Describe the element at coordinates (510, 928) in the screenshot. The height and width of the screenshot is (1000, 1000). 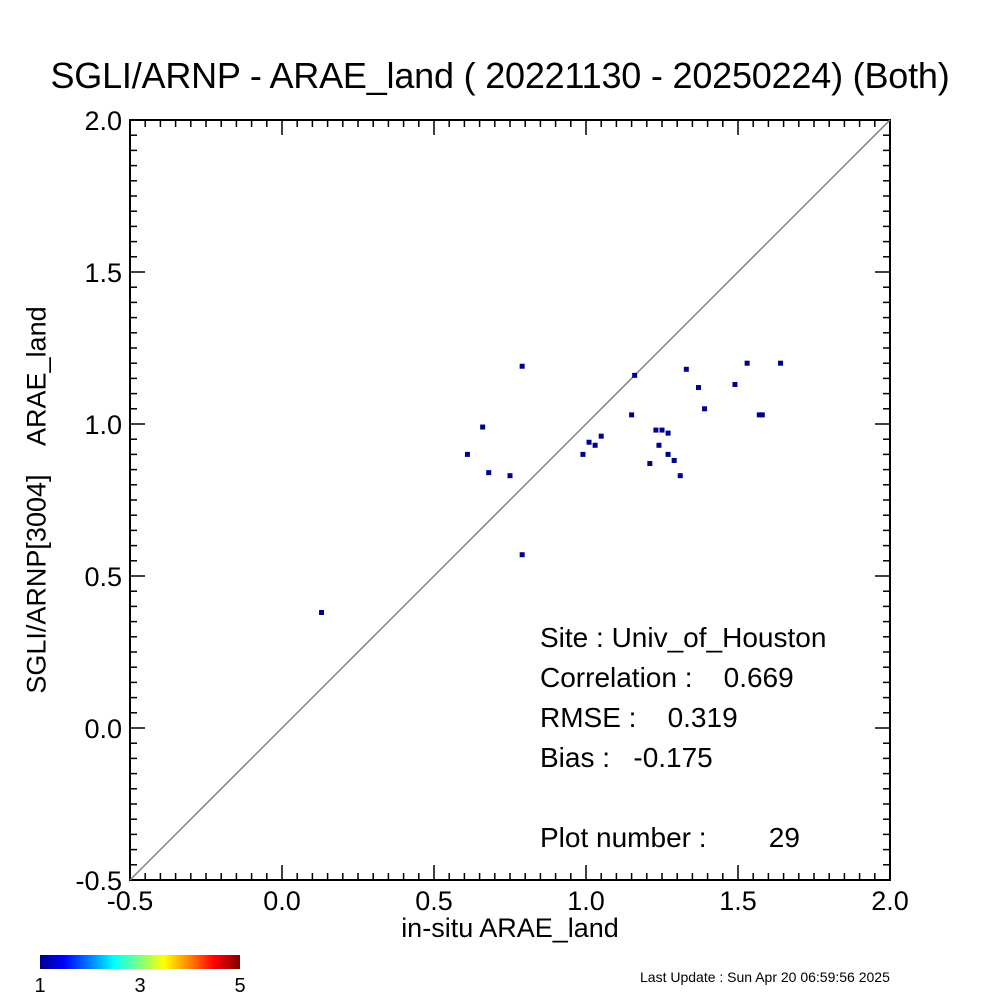
I see `x-axis-title: in-situ ARAE_land` at that location.